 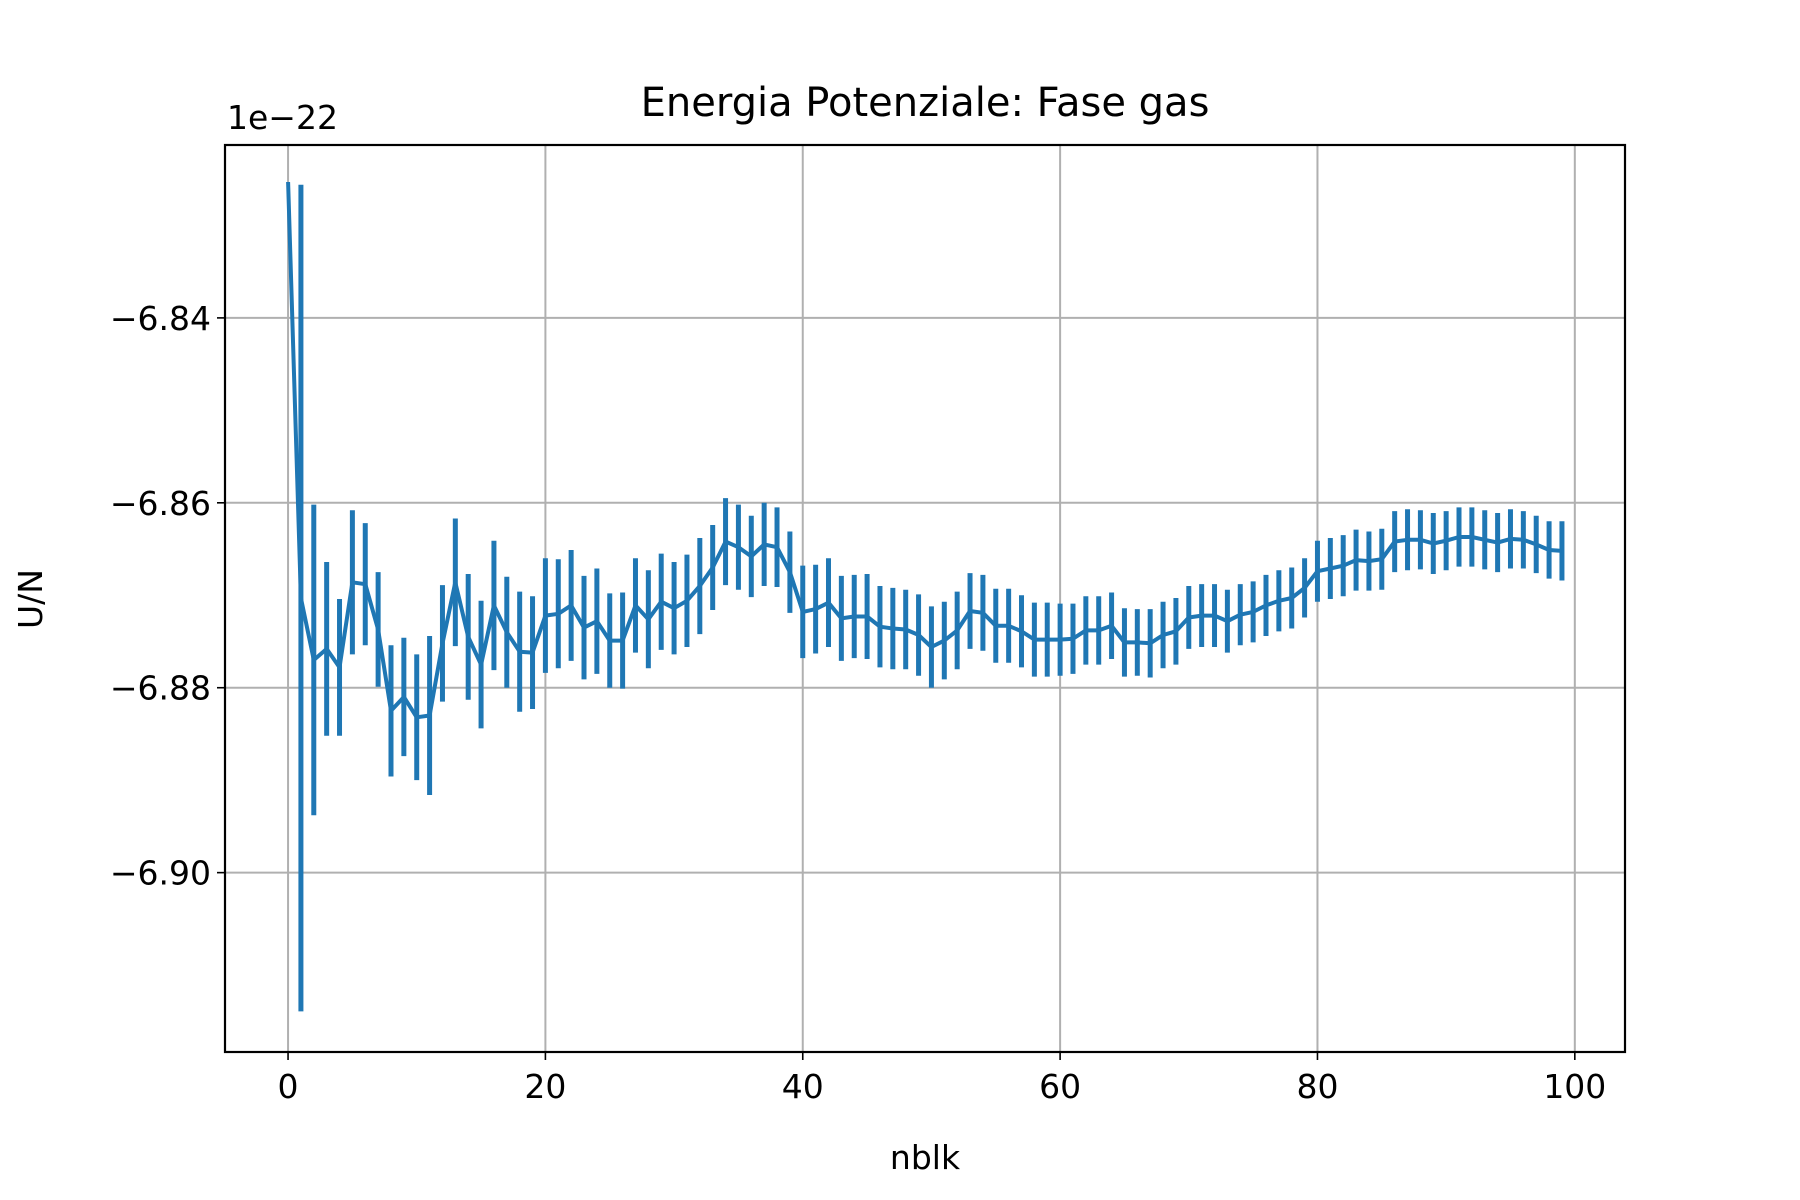 I want to click on y-offset-label: 1e−22, so click(x=282, y=117).